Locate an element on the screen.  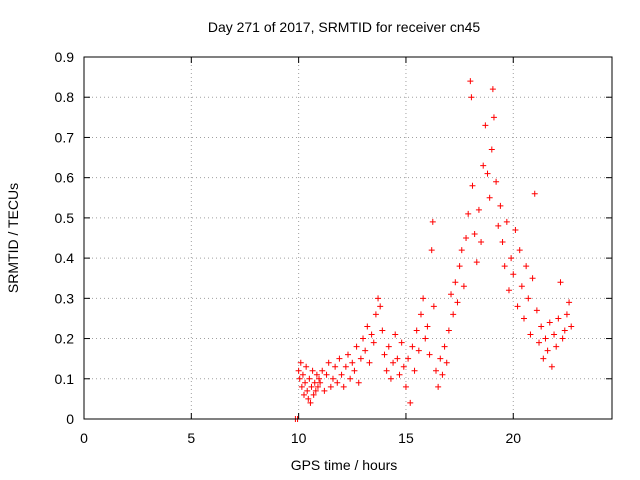
x-tick-label: 0 is located at coordinates (84, 438).